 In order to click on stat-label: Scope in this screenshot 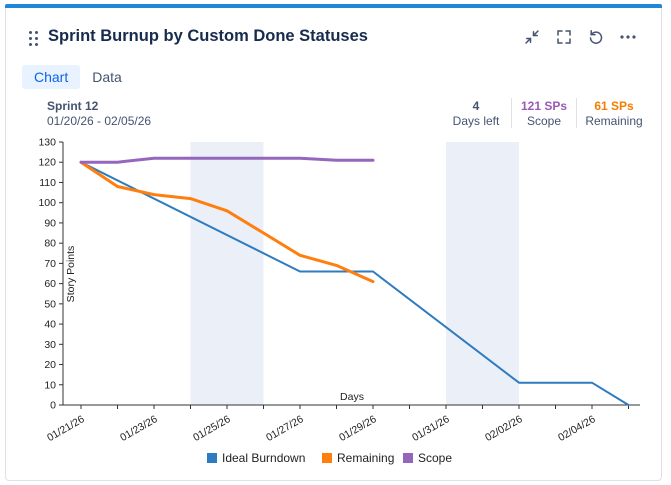, I will do `click(544, 121)`.